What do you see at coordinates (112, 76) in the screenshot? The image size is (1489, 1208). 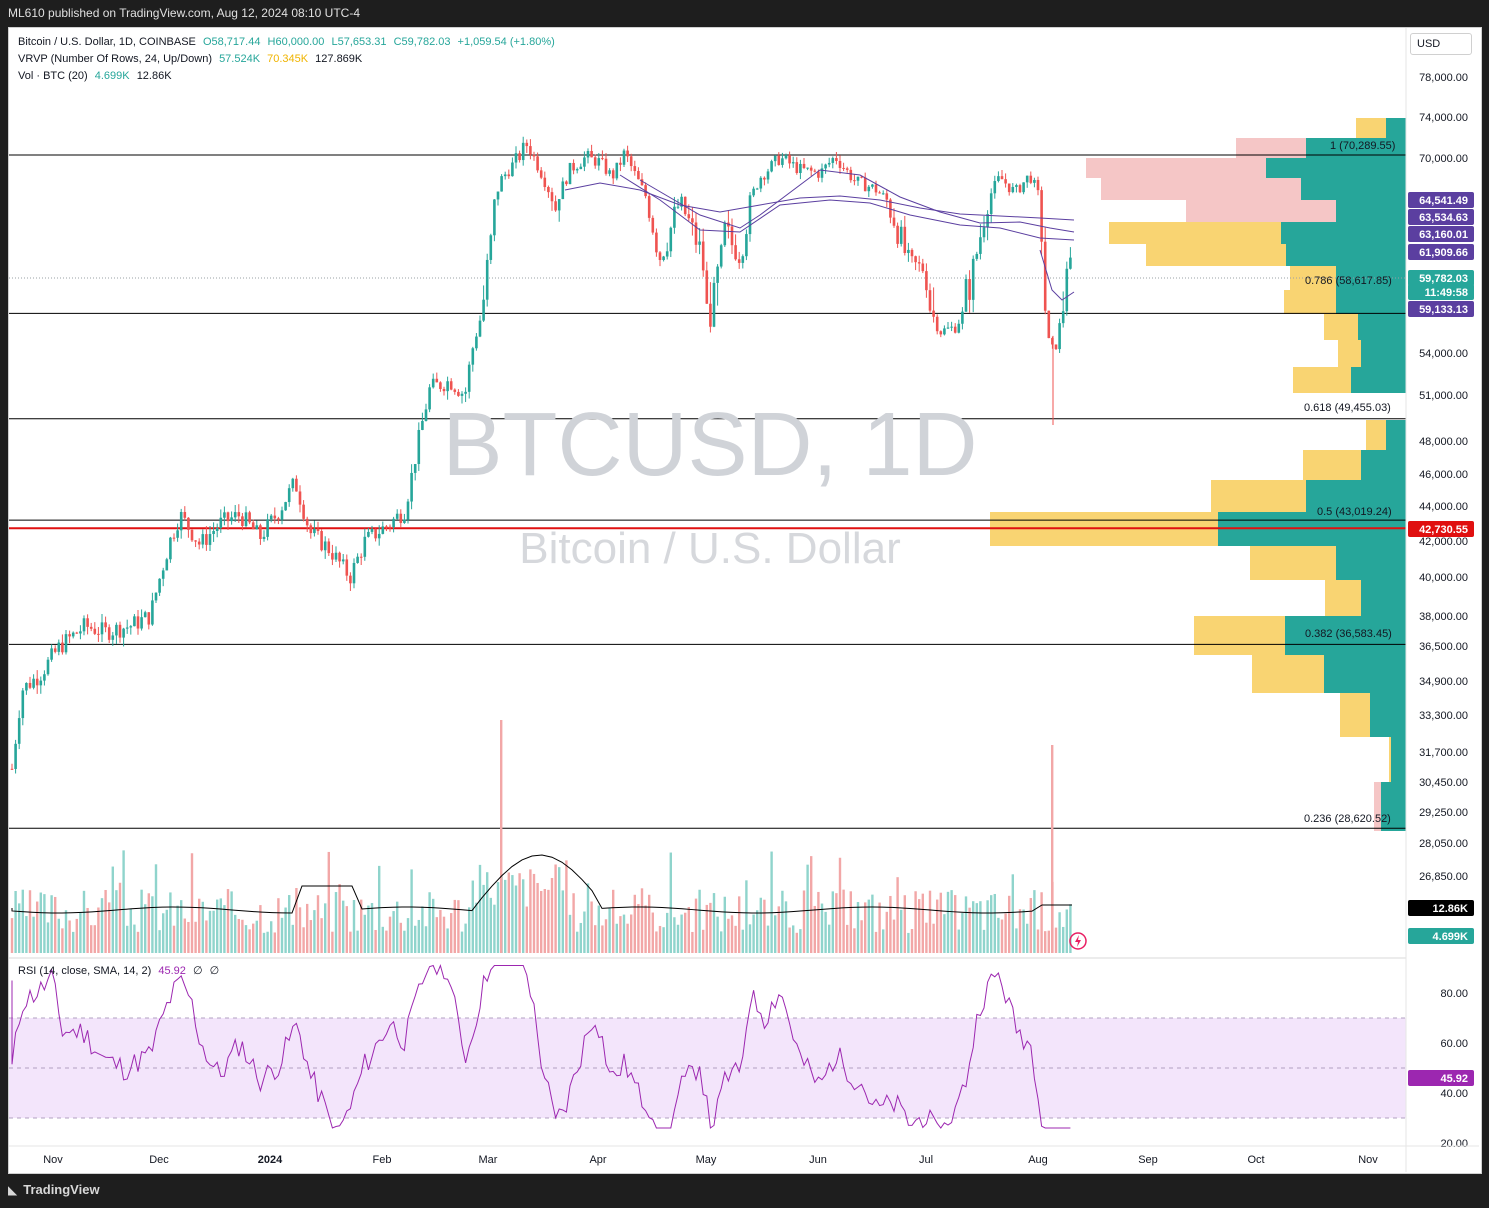 I see `legend-vol-v1: 4.699K` at bounding box center [112, 76].